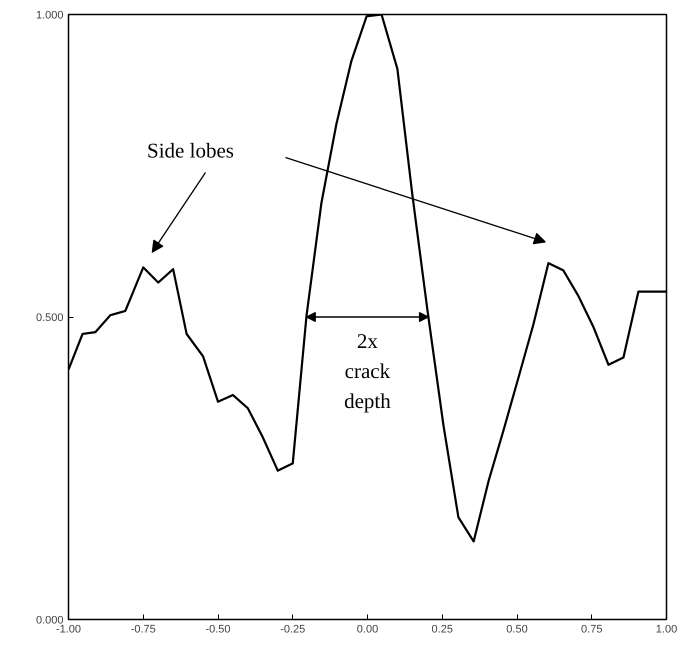 The height and width of the screenshot is (659, 688). I want to click on x-tick-label: 0.50, so click(517, 630).